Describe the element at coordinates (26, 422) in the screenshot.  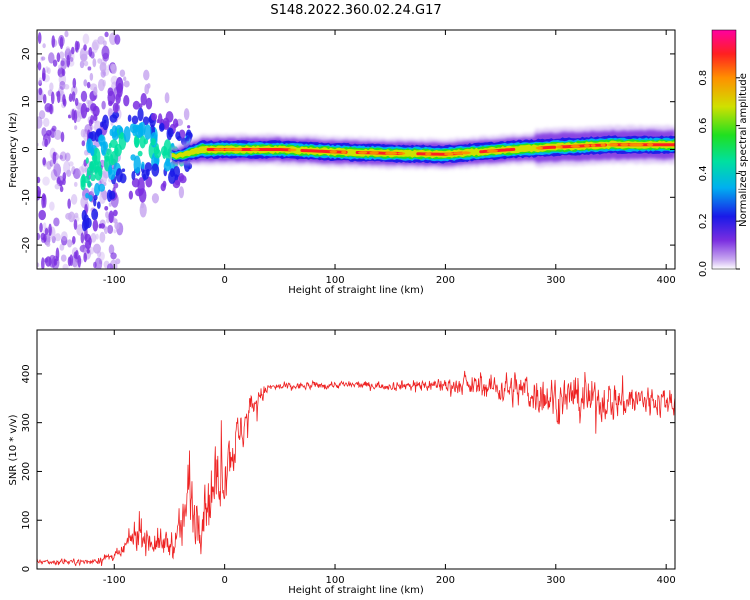
I see `snr-y-tick-label: 300` at that location.